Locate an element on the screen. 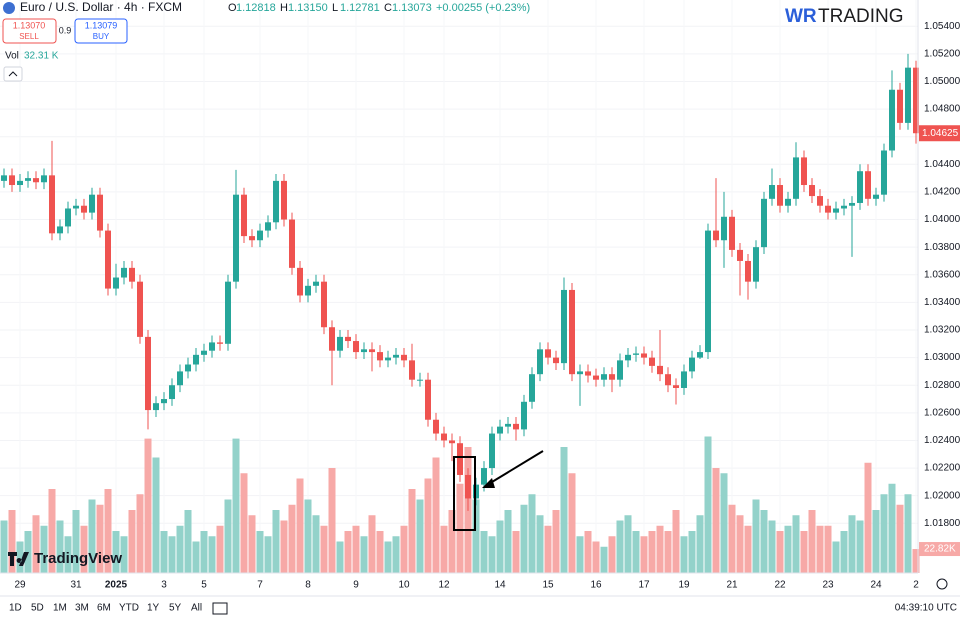  range-button: 3M is located at coordinates (82, 608).